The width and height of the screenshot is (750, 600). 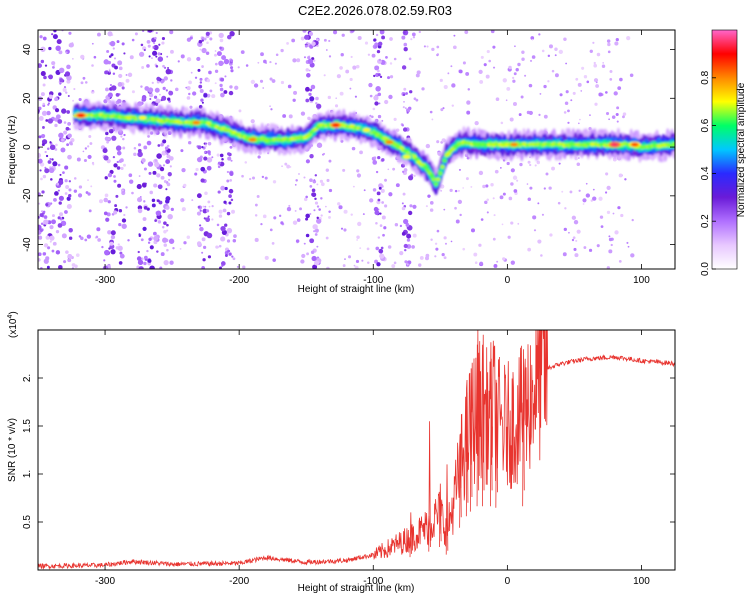 I want to click on bright-spot, so click(x=196, y=122).